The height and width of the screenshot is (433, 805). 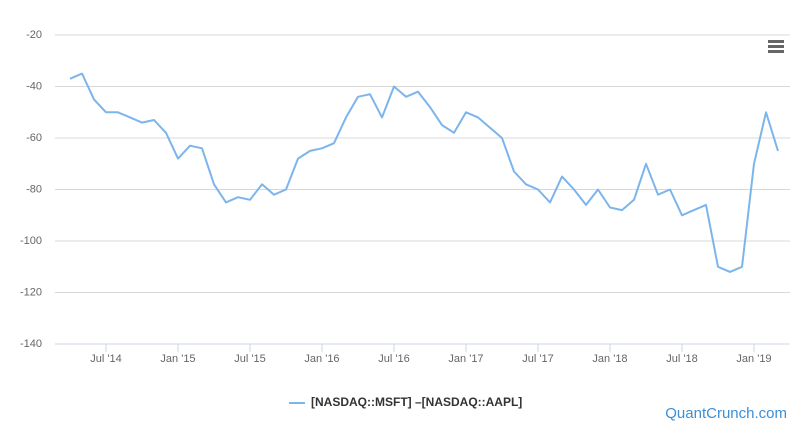 What do you see at coordinates (726, 413) in the screenshot?
I see `credit: QuantCrunch.com` at bounding box center [726, 413].